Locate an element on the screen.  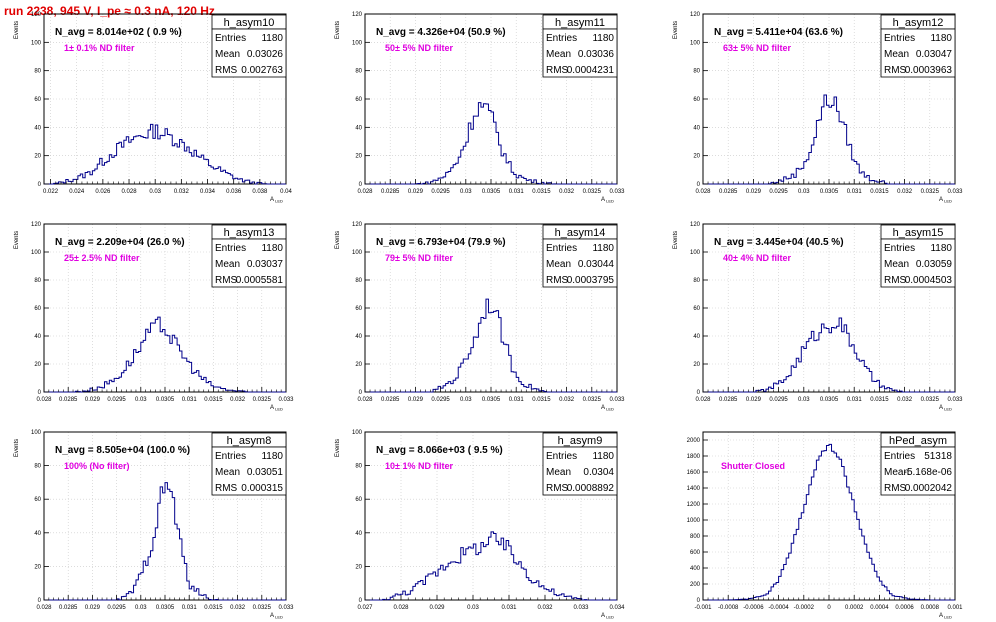
filter-label: 100% (No filter) is located at coordinates (97, 466).